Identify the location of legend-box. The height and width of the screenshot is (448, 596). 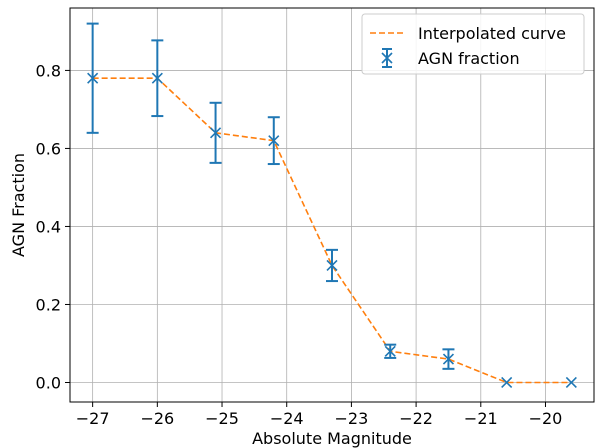
(473, 44).